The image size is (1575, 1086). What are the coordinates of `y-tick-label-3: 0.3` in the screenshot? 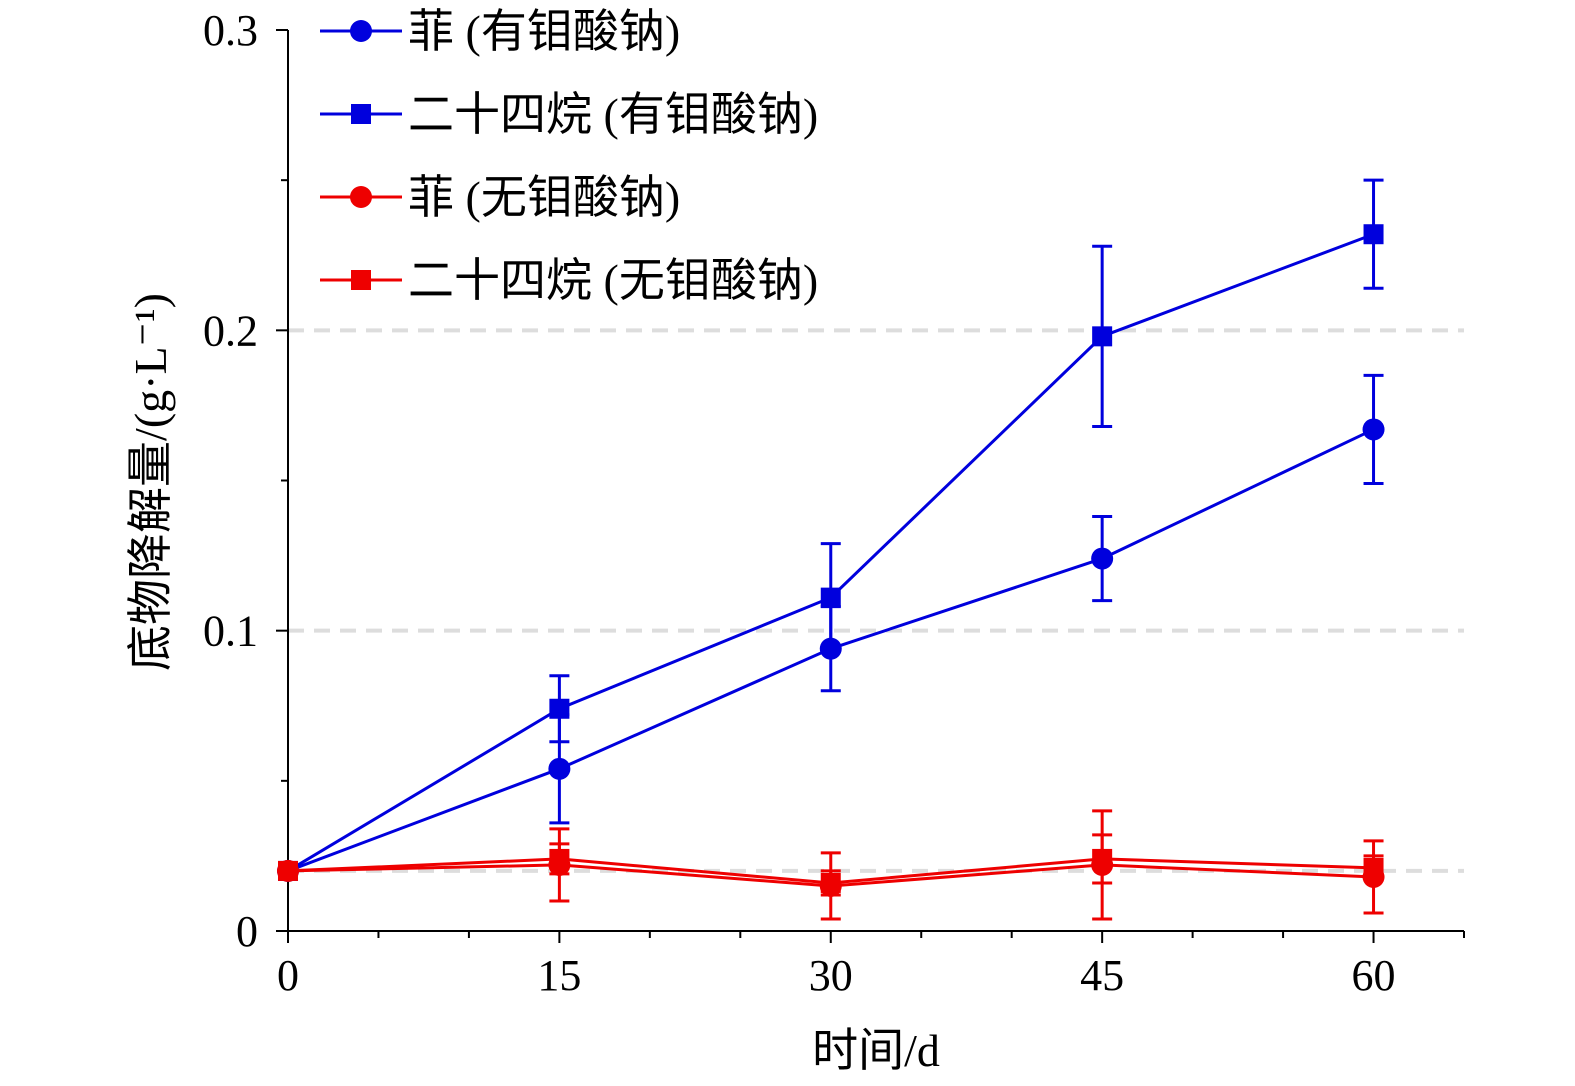 It's located at (230, 30).